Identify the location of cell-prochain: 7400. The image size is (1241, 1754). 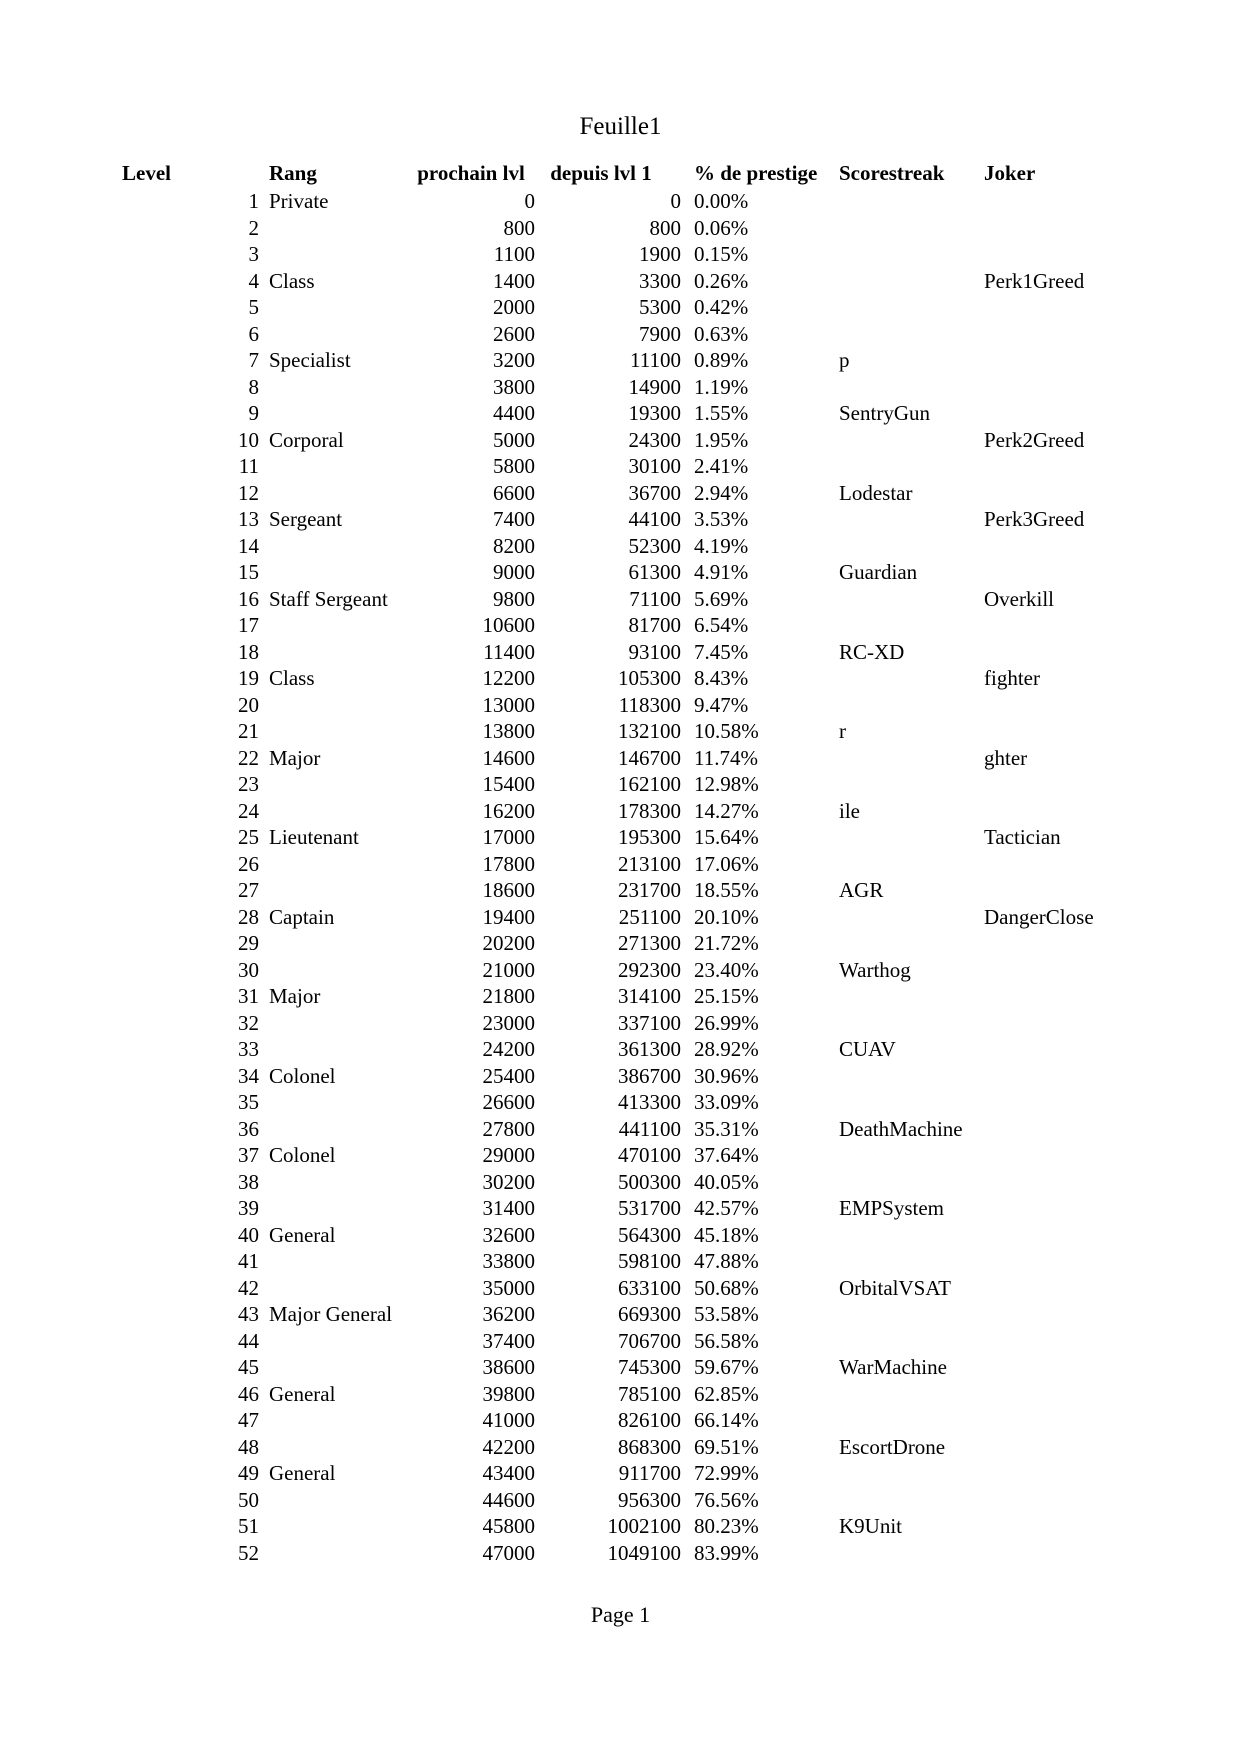
(514, 519).